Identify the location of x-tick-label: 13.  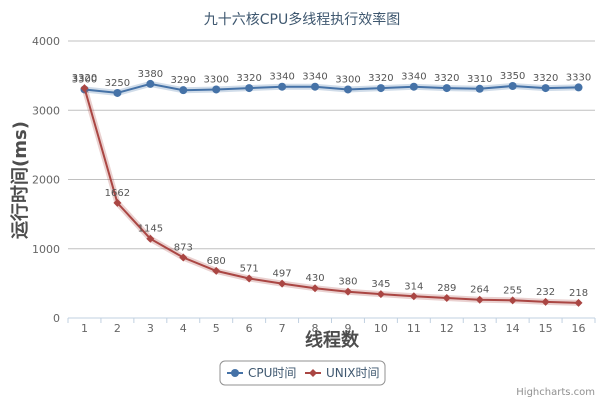
(480, 328).